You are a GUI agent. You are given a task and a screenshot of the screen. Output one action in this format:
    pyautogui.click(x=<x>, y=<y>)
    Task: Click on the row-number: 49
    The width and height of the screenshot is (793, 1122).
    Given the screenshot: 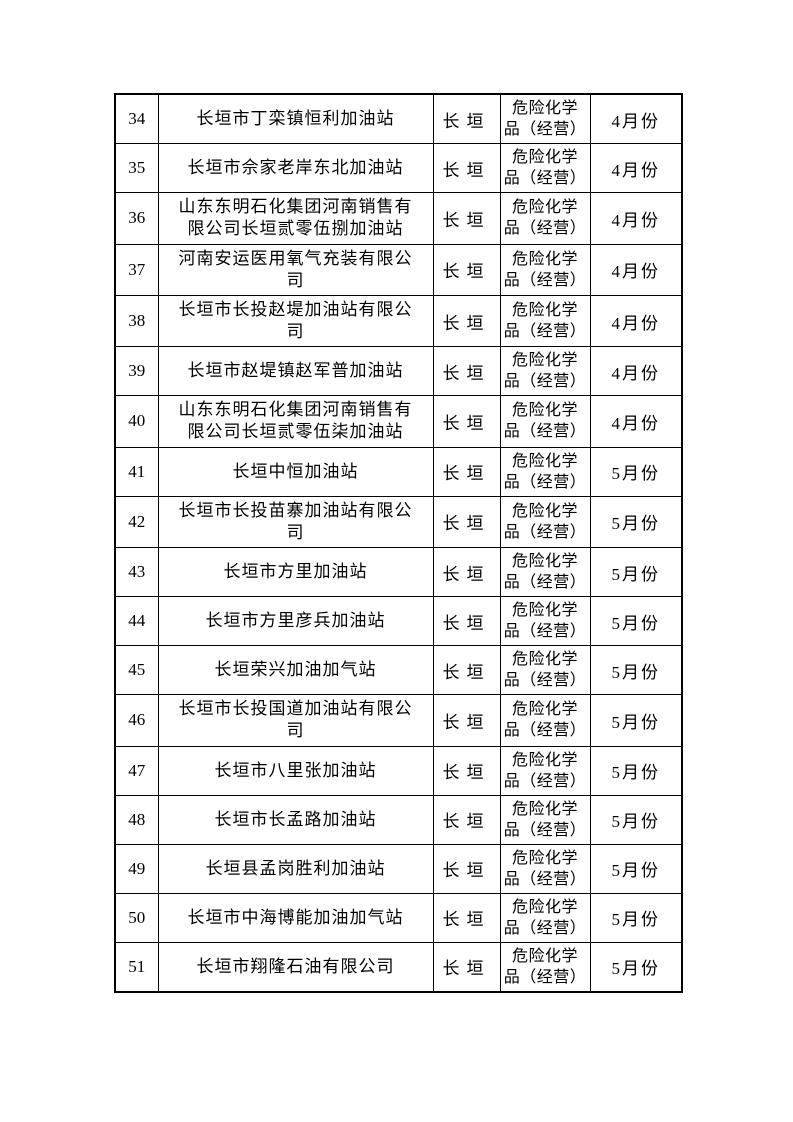 What is the action you would take?
    pyautogui.click(x=136, y=868)
    